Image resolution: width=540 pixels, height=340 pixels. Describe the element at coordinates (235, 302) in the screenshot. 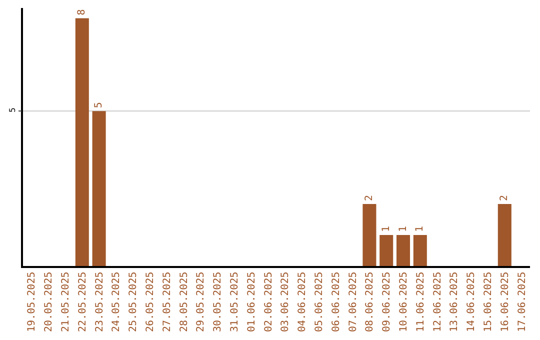

I see `x-tick-label: 31.05.2025` at that location.